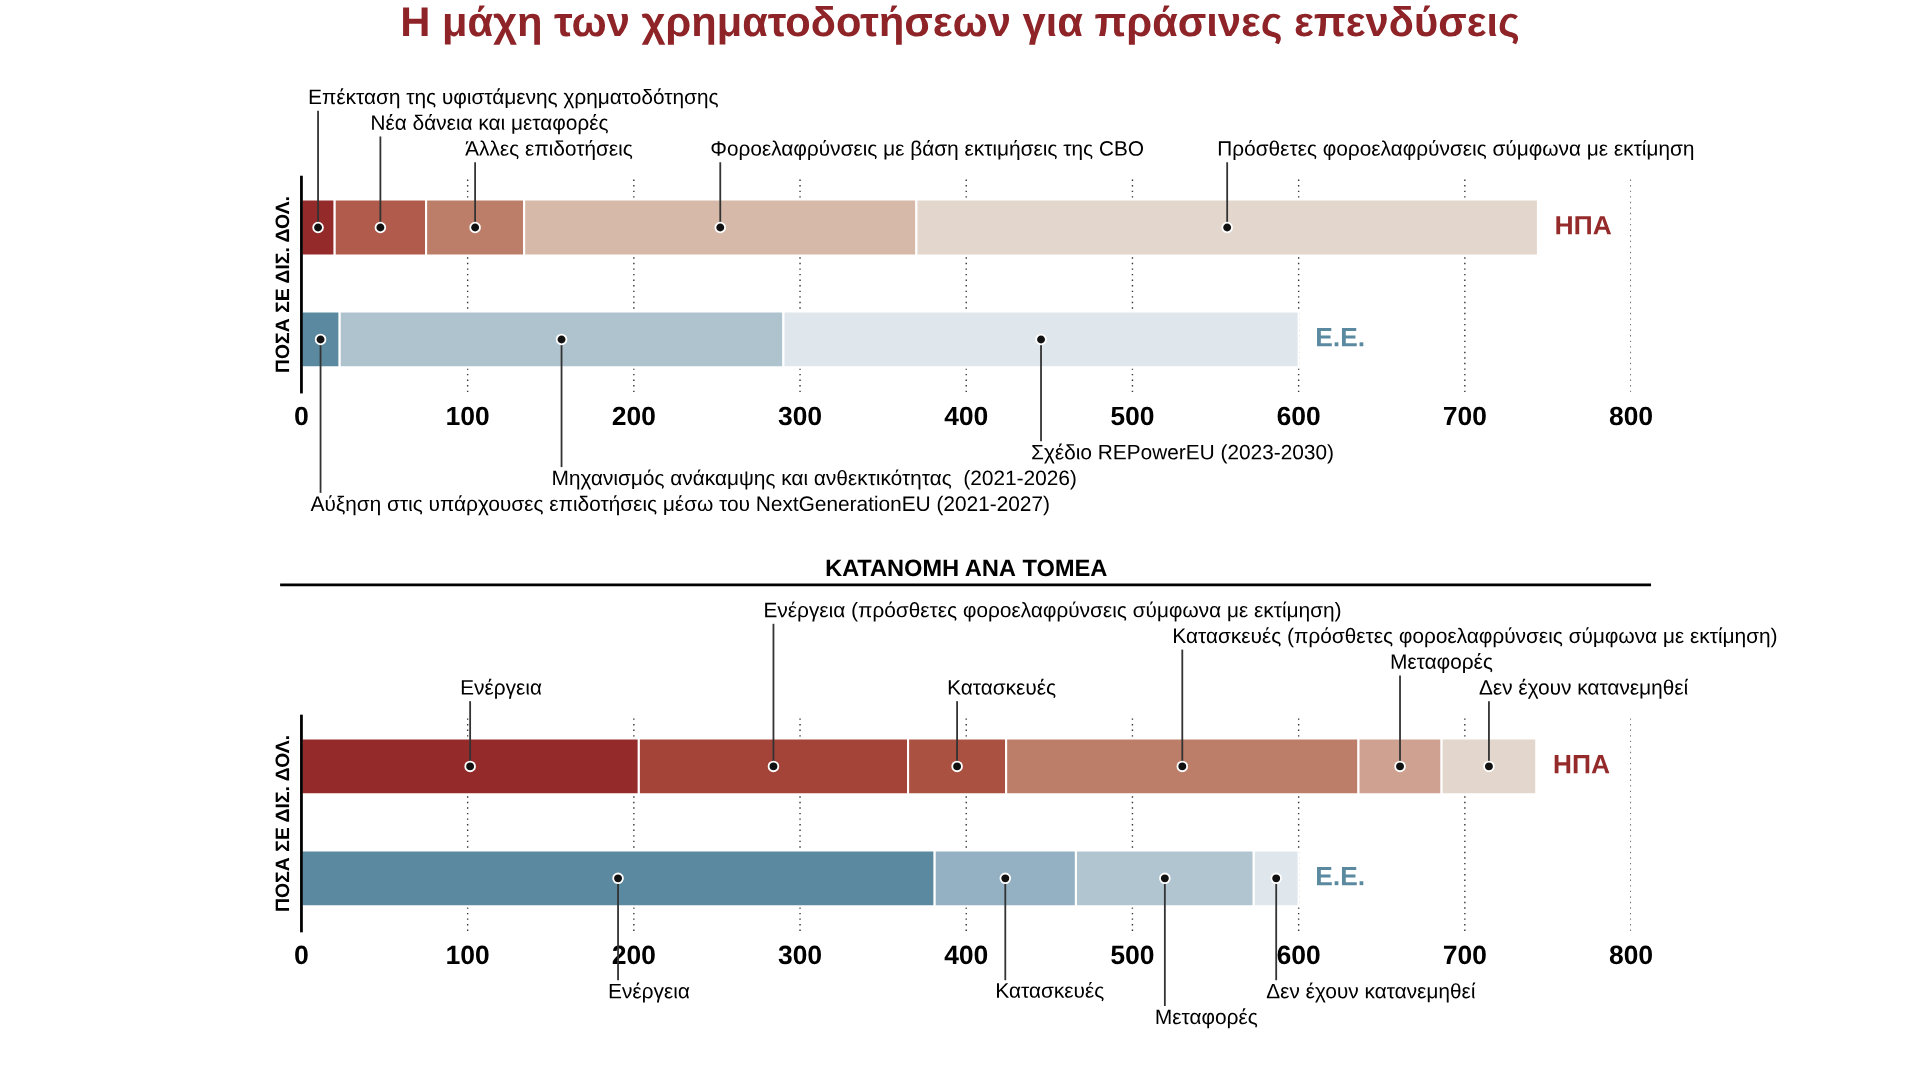 This screenshot has height=1080, width=1920. I want to click on text: Μηχανισμός ανάκαμψης και ανθεκτικότητας (2021-2026), so click(814, 479).